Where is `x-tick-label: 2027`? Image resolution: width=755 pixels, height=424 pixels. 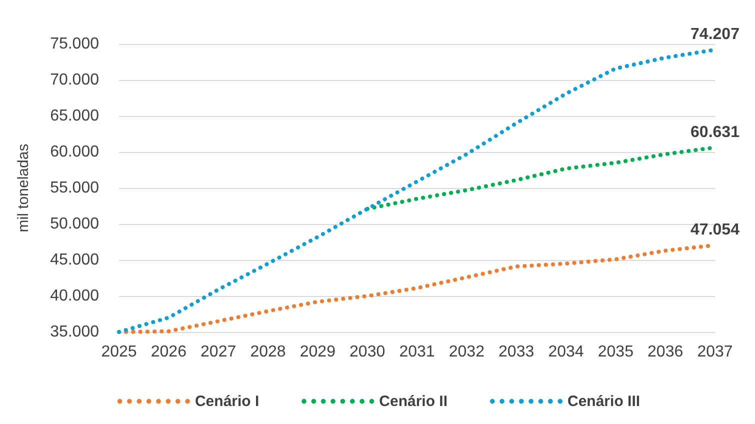 x-tick-label: 2027 is located at coordinates (218, 352).